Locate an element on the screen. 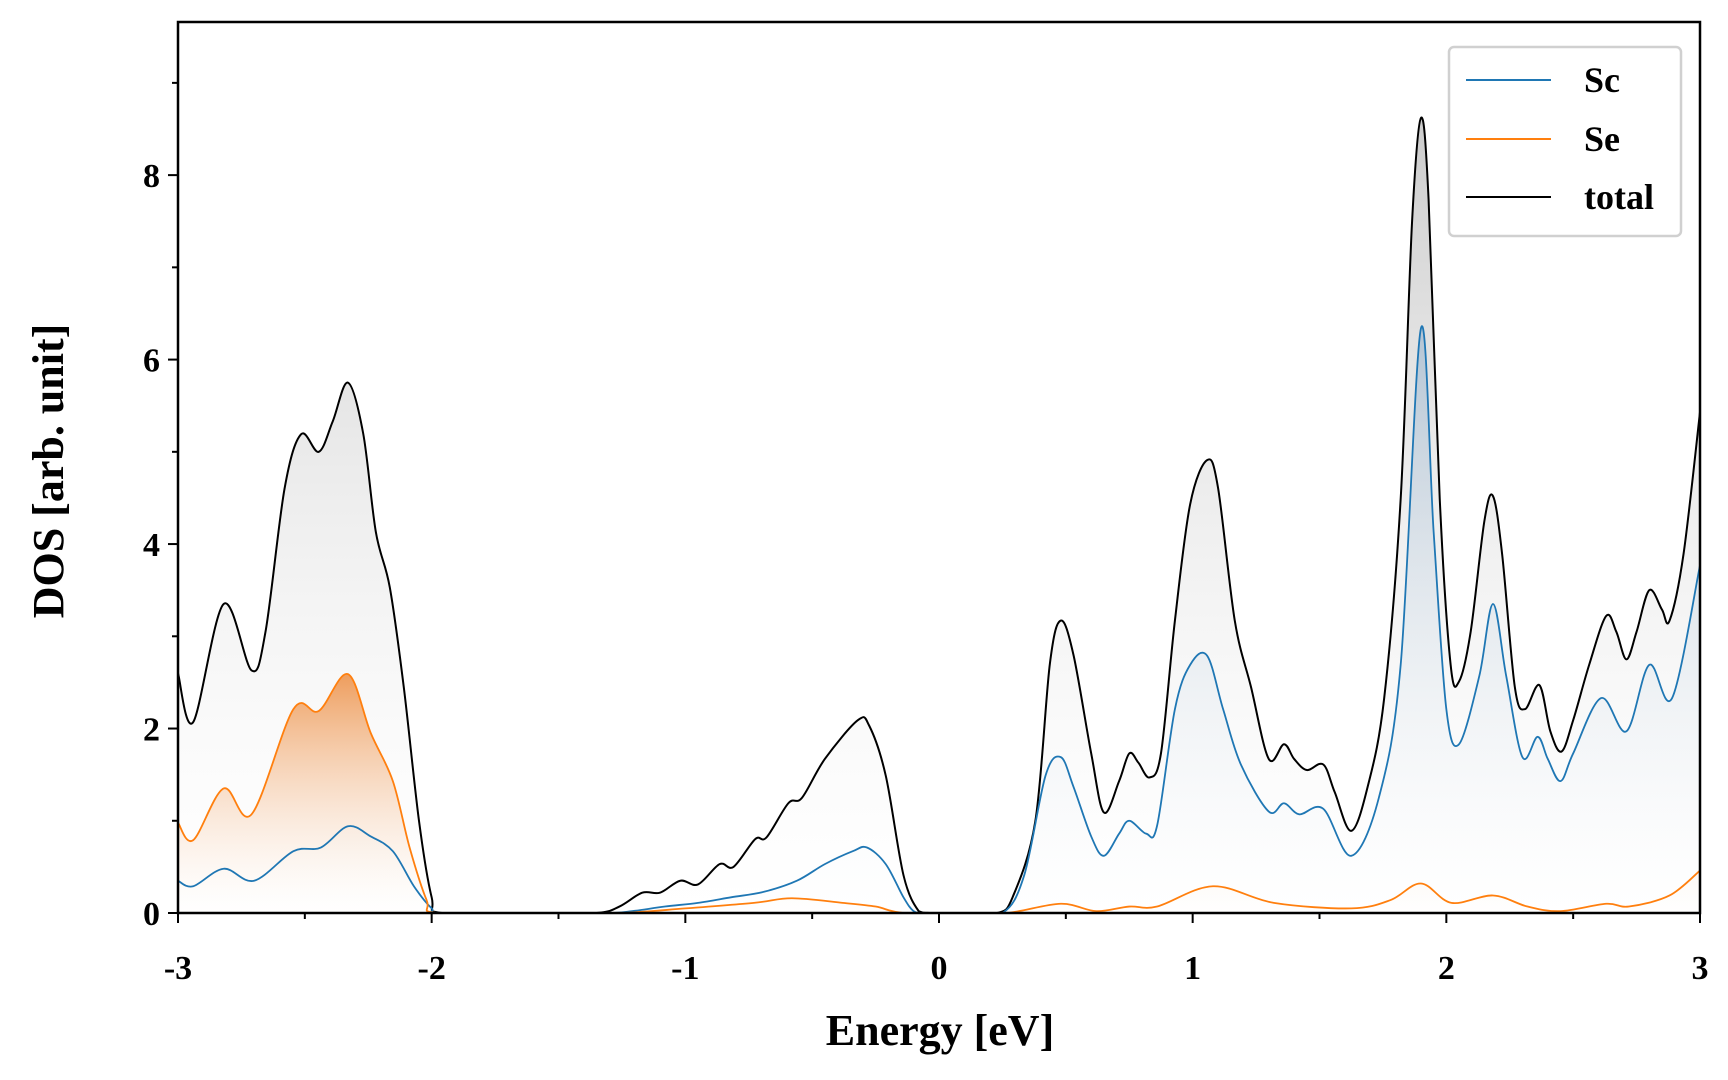 The width and height of the screenshot is (1728, 1080). y-tick-label: 6 is located at coordinates (151, 361).